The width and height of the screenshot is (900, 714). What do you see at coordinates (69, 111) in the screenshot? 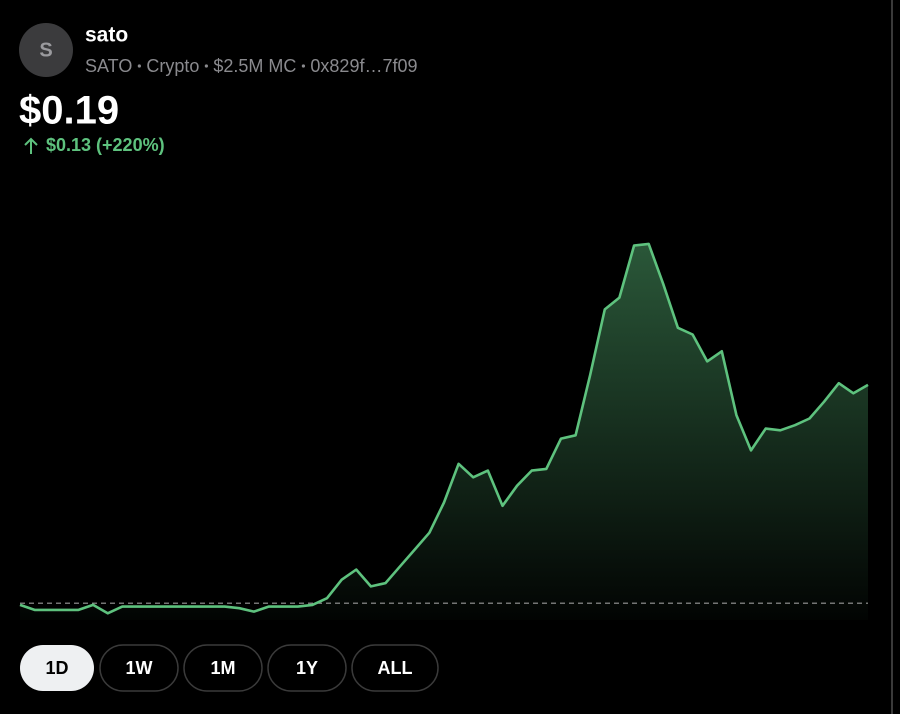
I see `price: $0.19` at bounding box center [69, 111].